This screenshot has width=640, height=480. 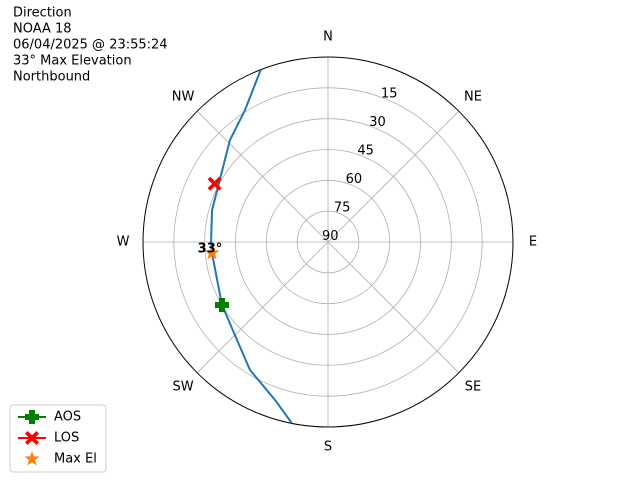 What do you see at coordinates (66, 438) in the screenshot?
I see `legend-label: LOS` at bounding box center [66, 438].